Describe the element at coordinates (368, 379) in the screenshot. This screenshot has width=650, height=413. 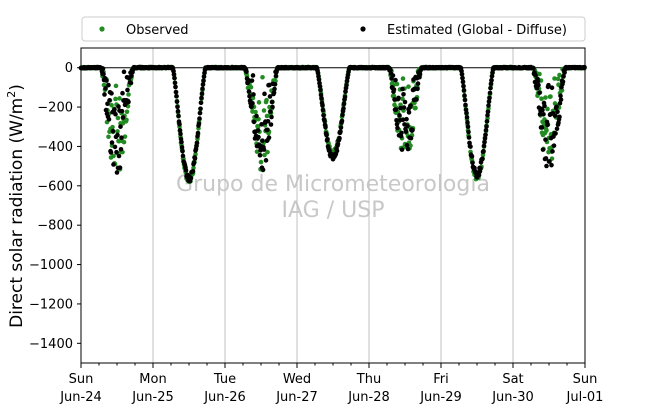
I see `x-tick-label-day: Thu` at that location.